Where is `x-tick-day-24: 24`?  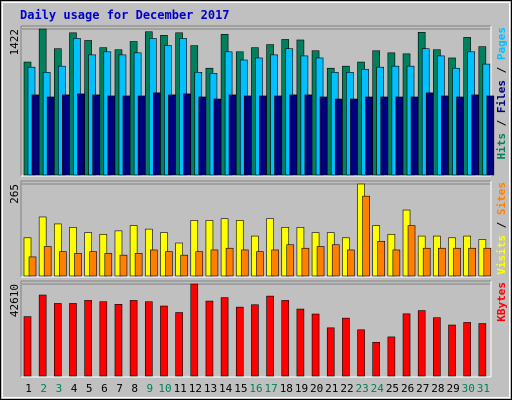
x-tick-day-24: 24 is located at coordinates (378, 388).